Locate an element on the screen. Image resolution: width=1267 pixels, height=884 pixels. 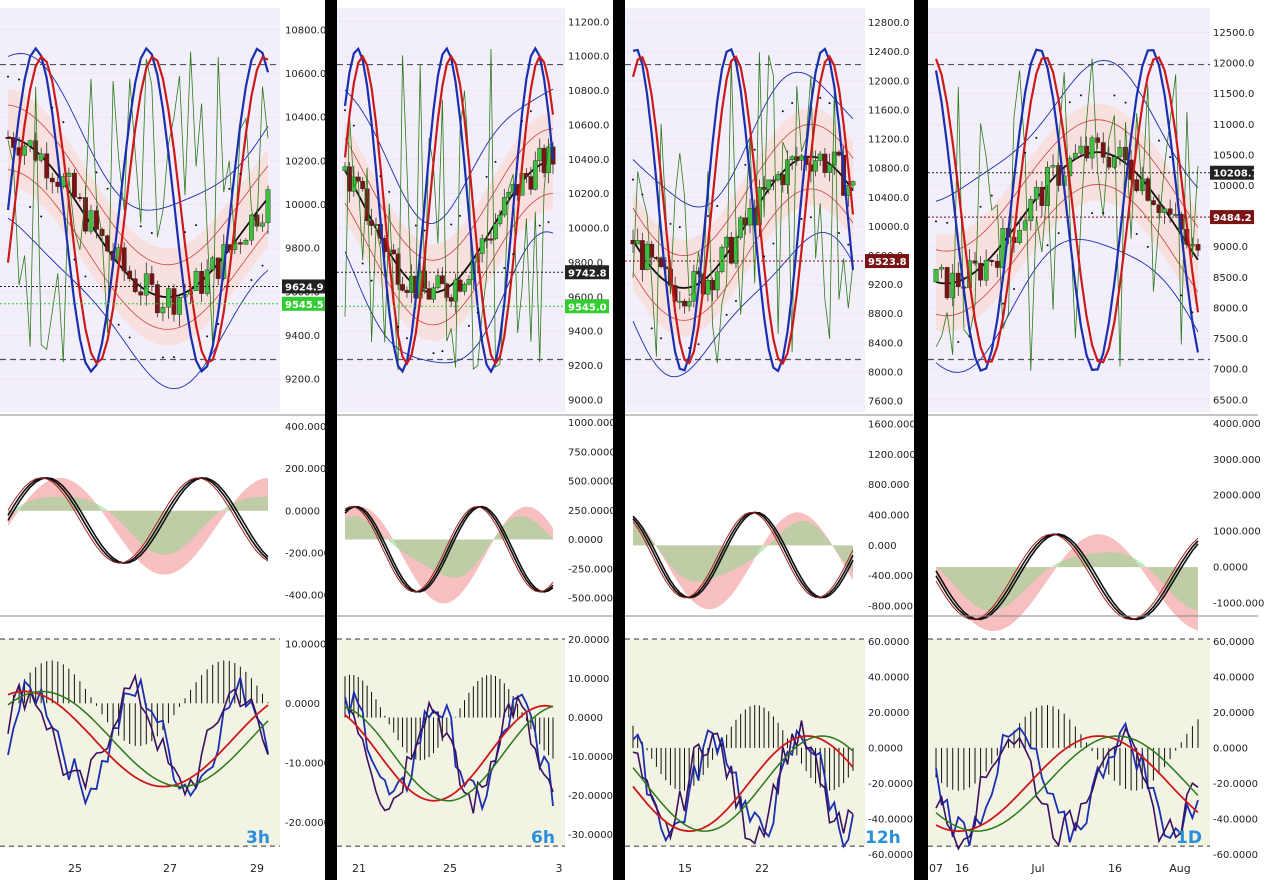
macd-tick-label: -250.0000 is located at coordinates (593, 569).